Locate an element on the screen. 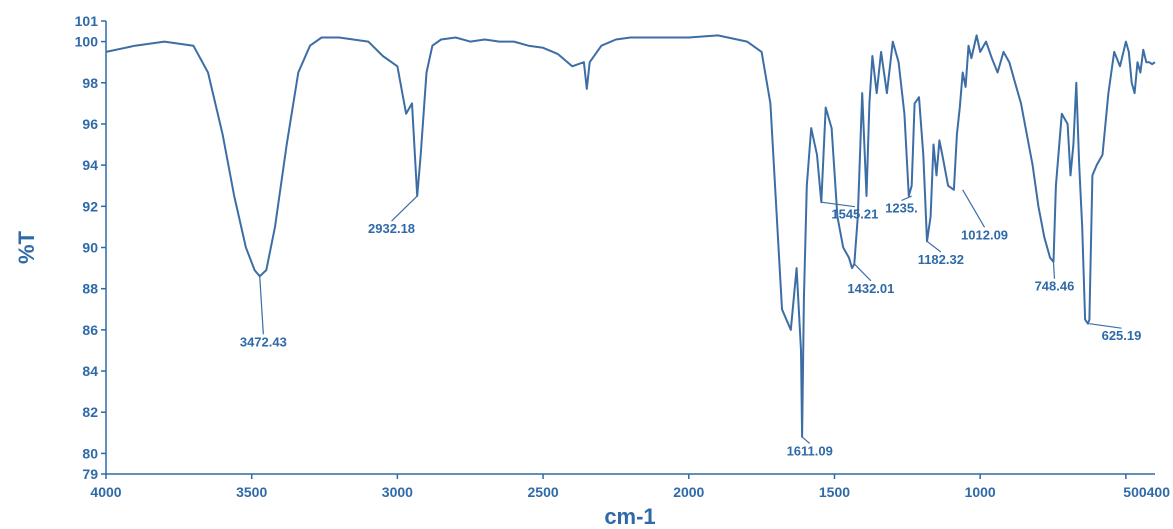 The width and height of the screenshot is (1173, 529). peak-label: 2932.18 is located at coordinates (391, 228).